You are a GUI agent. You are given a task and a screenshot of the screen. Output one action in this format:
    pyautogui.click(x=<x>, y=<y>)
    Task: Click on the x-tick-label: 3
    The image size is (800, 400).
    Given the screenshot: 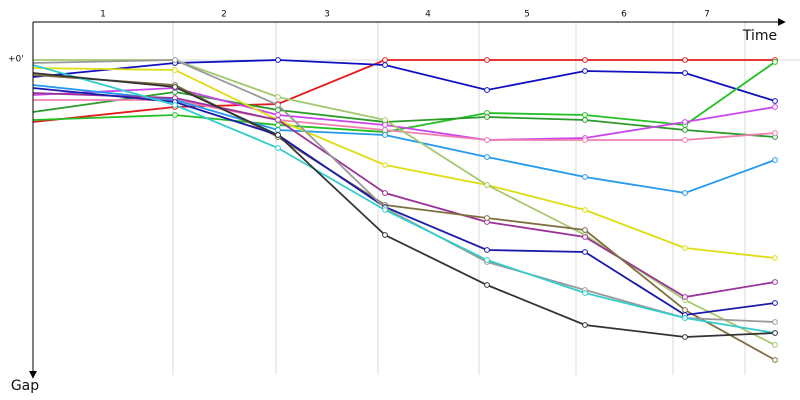 What is the action you would take?
    pyautogui.click(x=327, y=15)
    